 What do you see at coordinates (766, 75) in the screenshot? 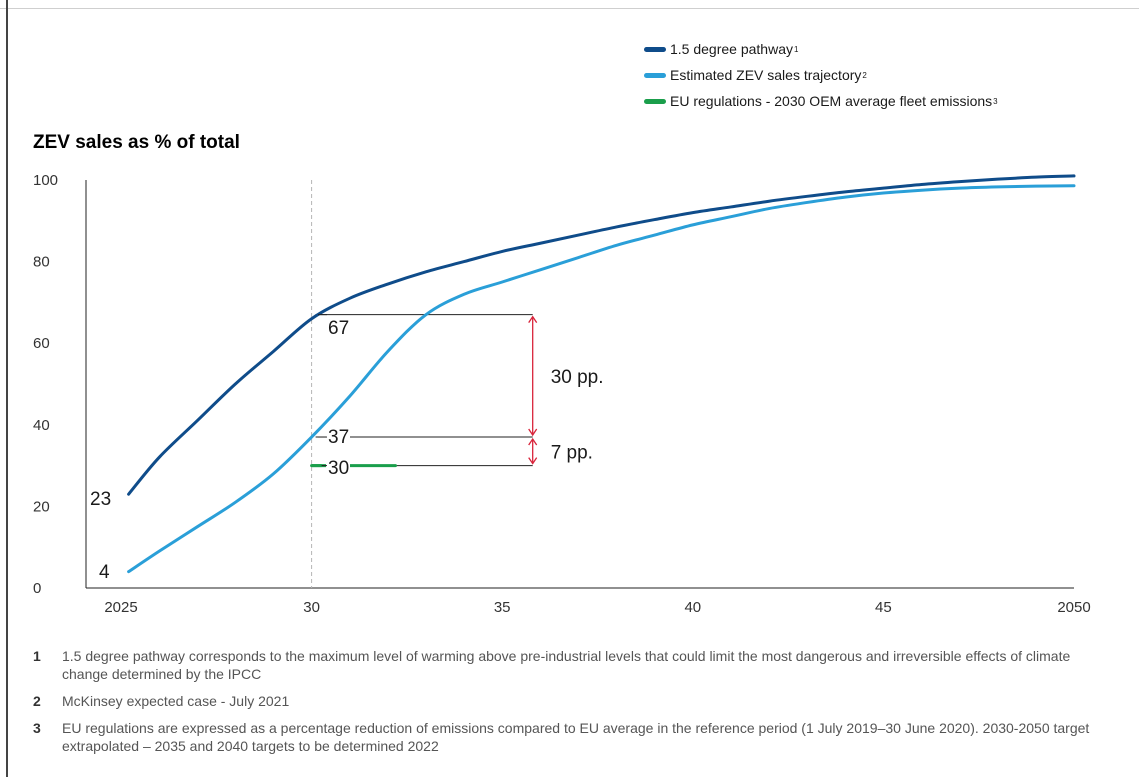
I see `legend-label-trajectory: Estimated ZEV sales trajectory` at bounding box center [766, 75].